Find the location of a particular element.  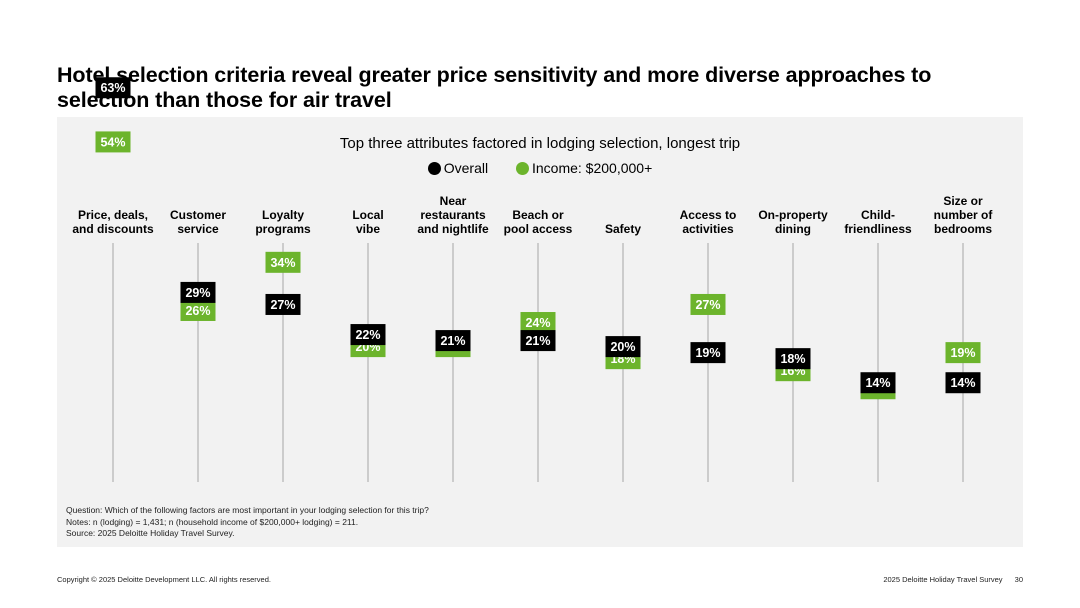

category-label: On-property dining is located at coordinates (793, 222).